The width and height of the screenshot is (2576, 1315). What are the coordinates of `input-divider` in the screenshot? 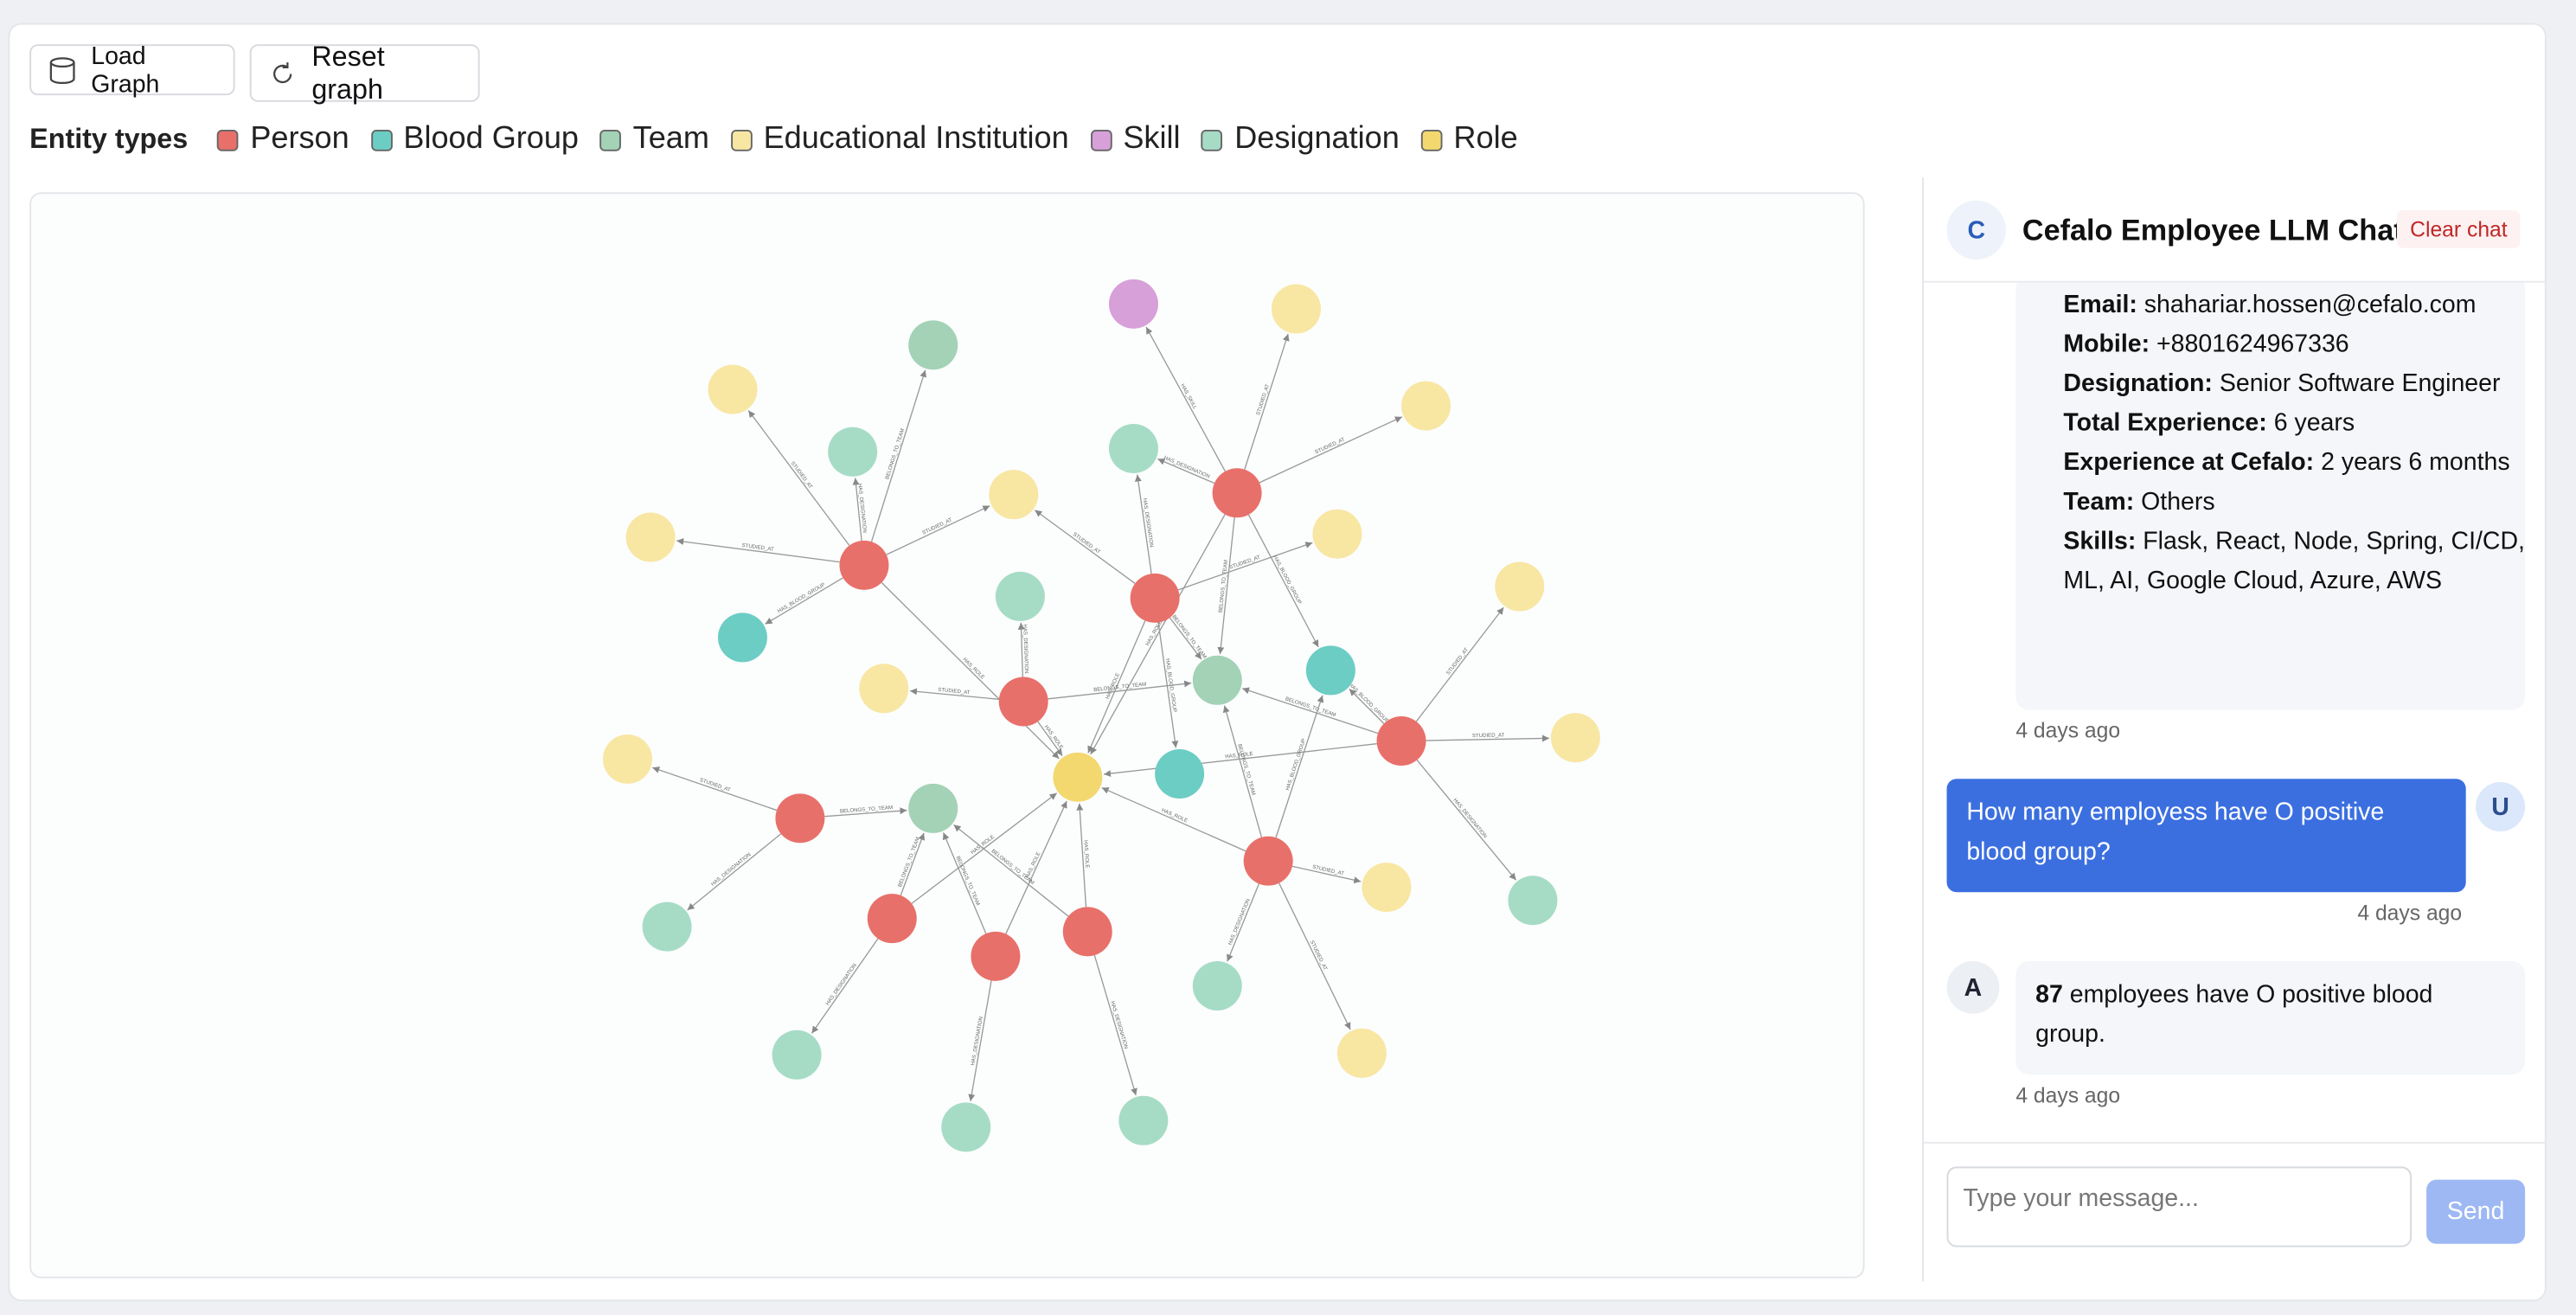 It's located at (2234, 1142).